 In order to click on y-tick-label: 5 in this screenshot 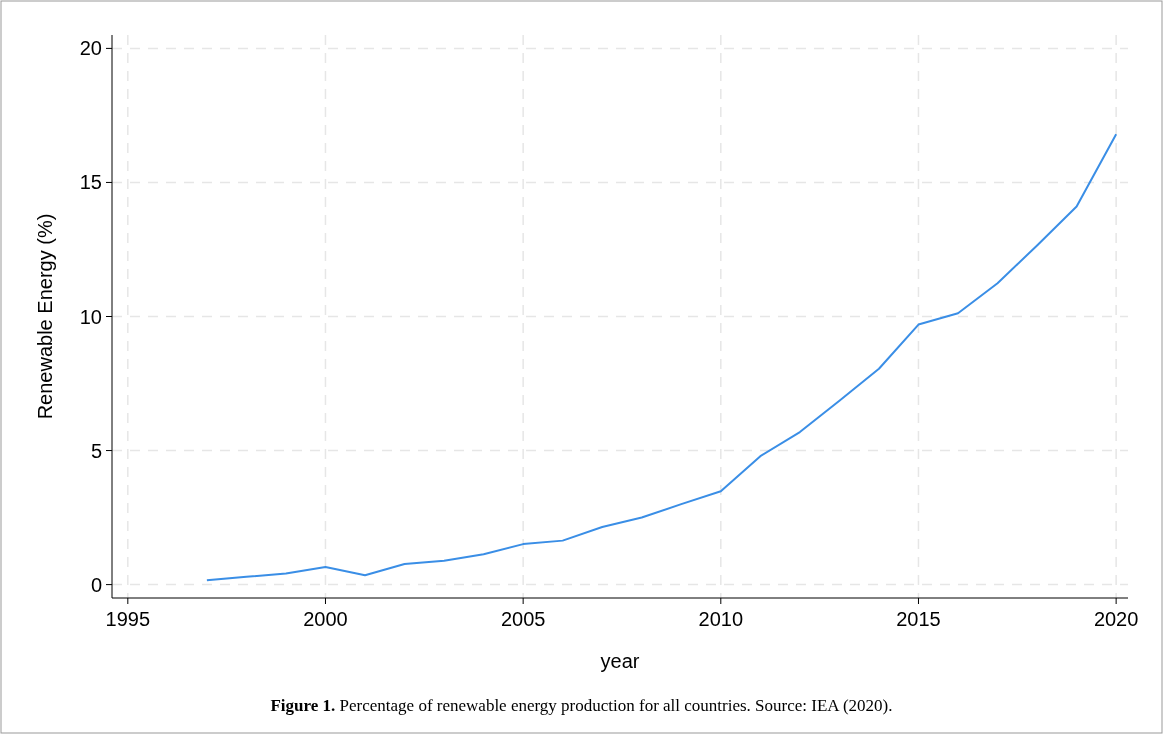, I will do `click(96, 450)`.